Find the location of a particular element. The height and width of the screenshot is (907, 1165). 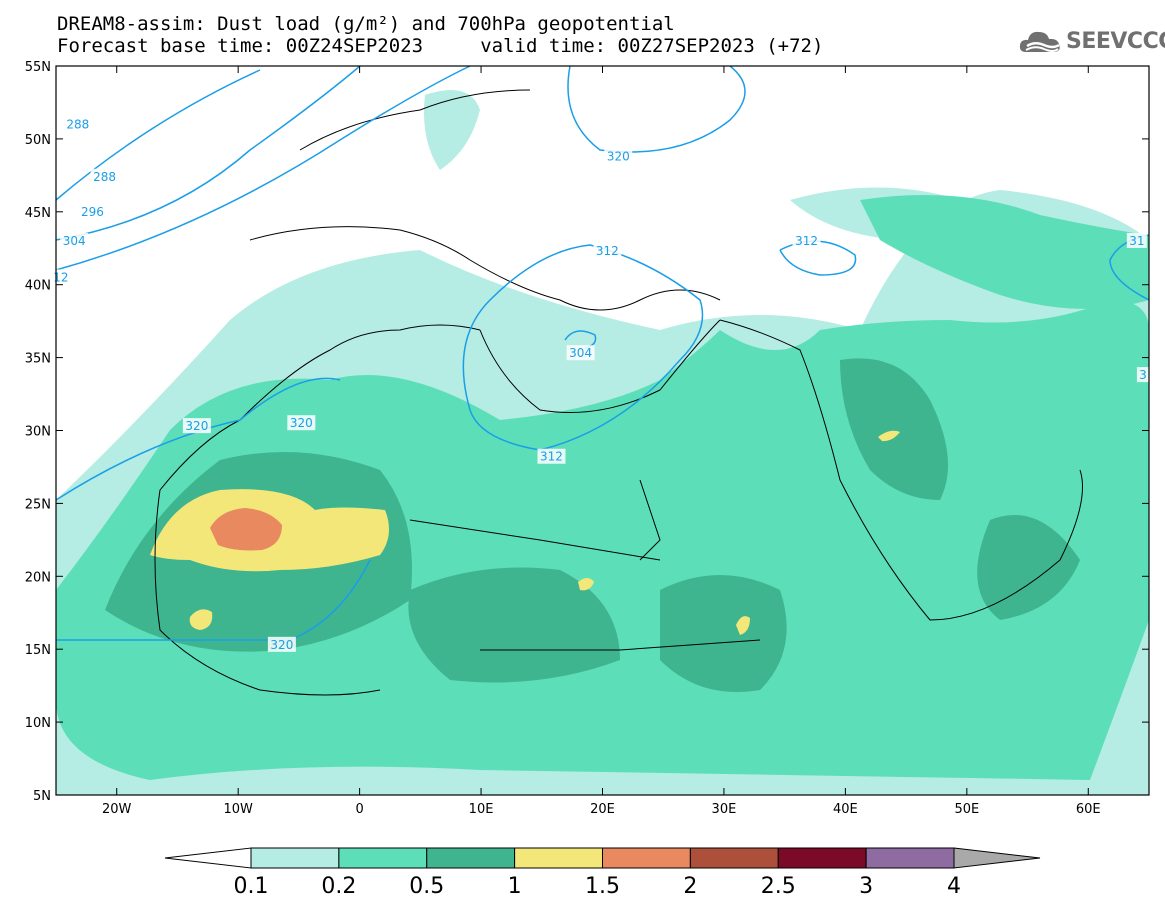

cloud-icon is located at coordinates (1039, 41).